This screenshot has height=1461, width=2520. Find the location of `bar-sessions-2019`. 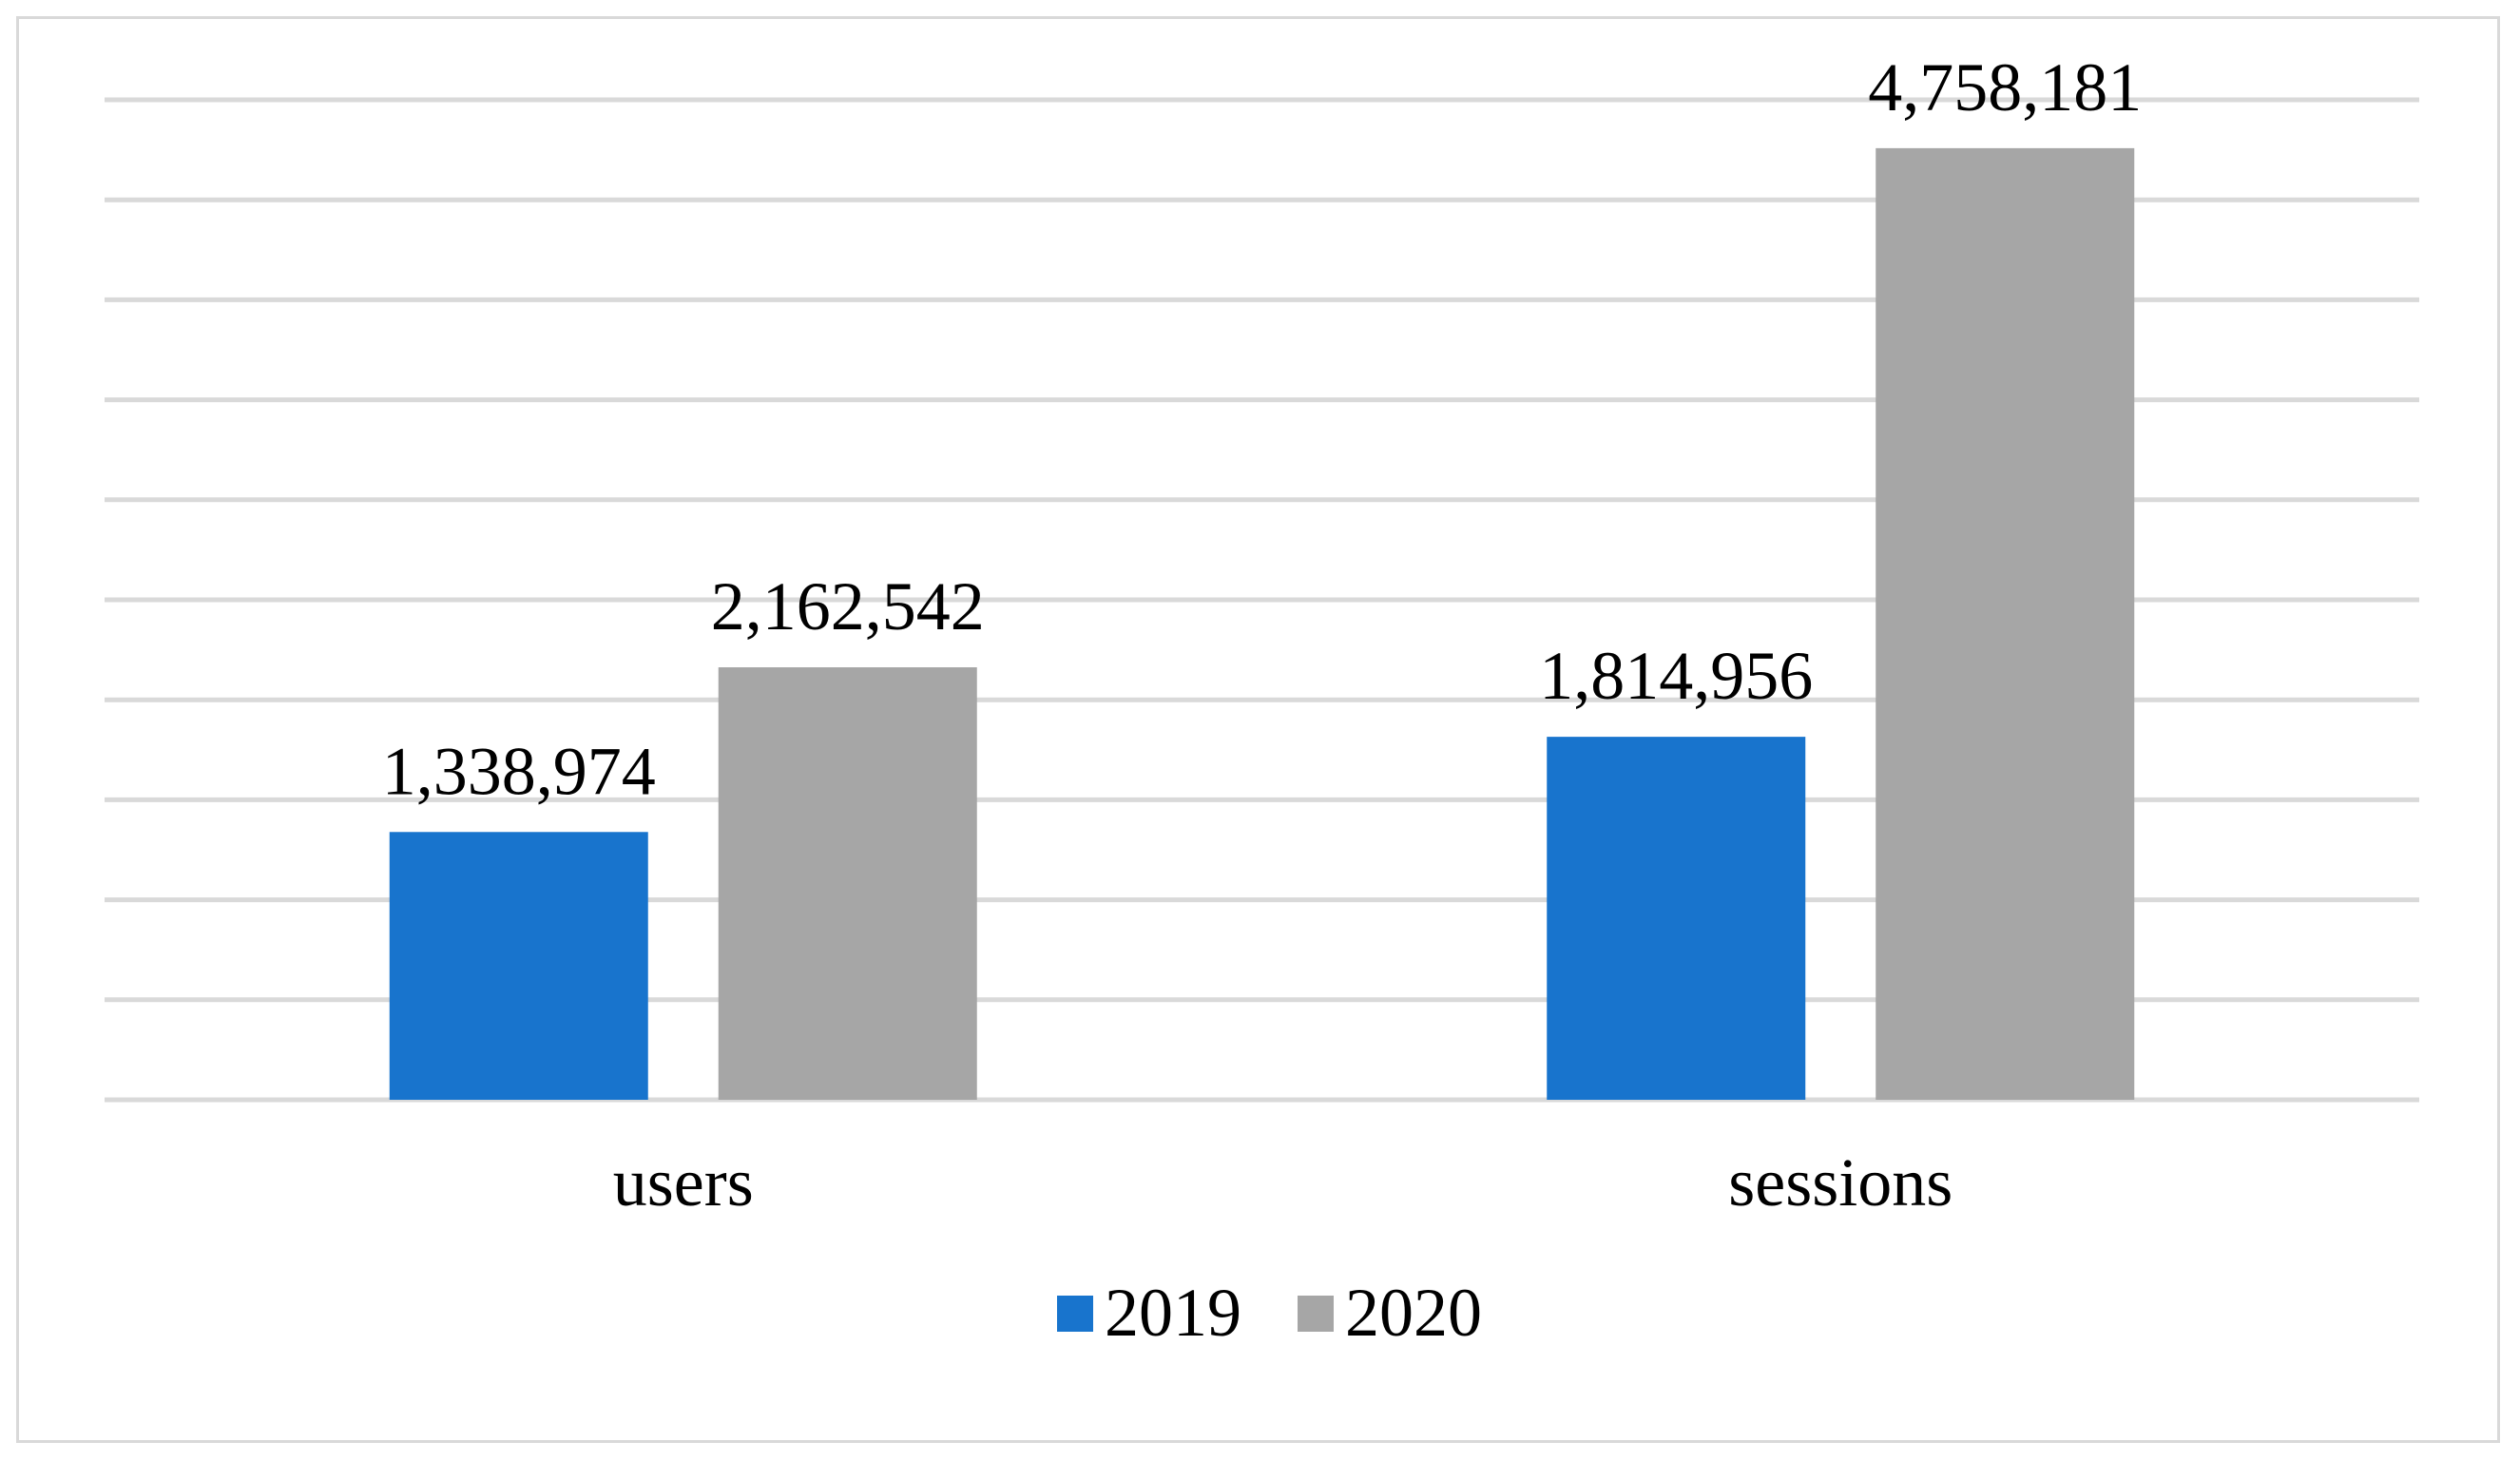

bar-sessions-2019 is located at coordinates (1677, 918).